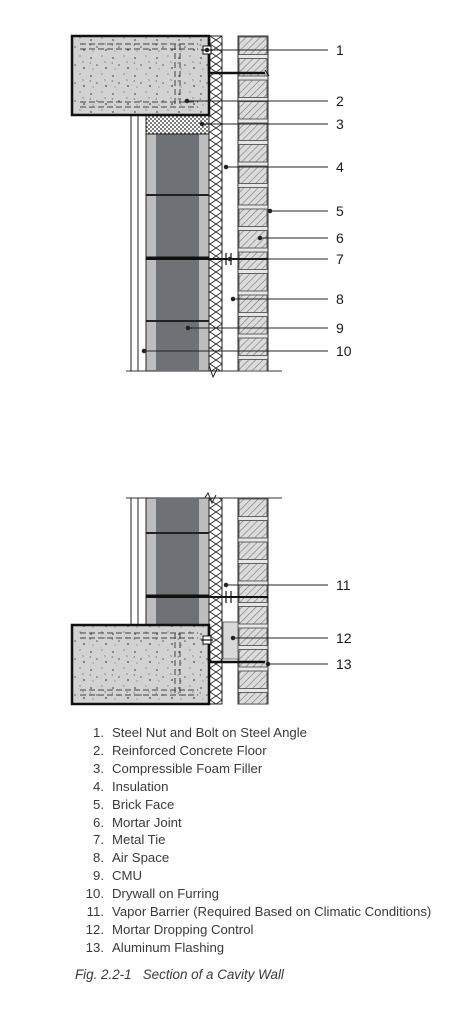  I want to click on cmu-bottom, so click(177, 561).